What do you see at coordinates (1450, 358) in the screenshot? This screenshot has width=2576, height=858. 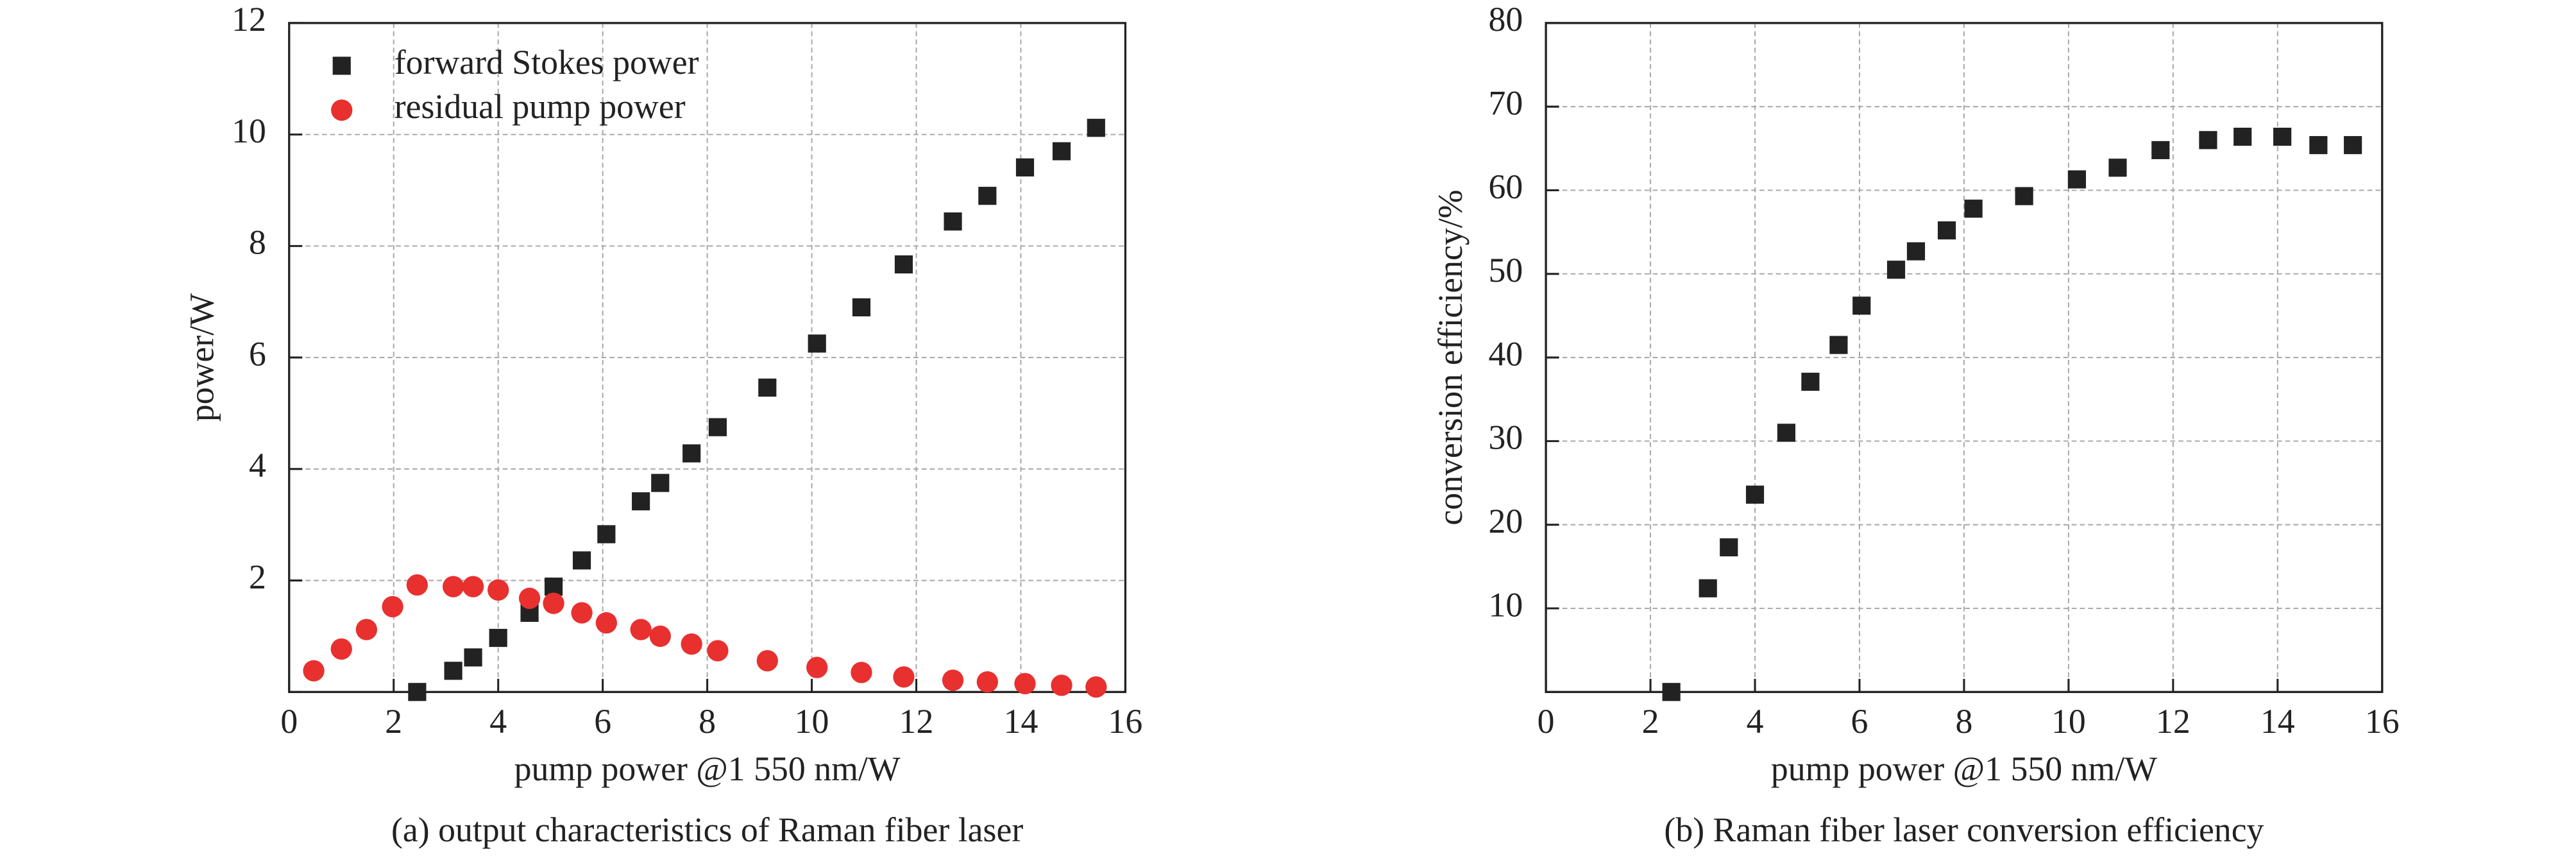 I see `y-axis-title: conversion efficiency/%` at bounding box center [1450, 358].